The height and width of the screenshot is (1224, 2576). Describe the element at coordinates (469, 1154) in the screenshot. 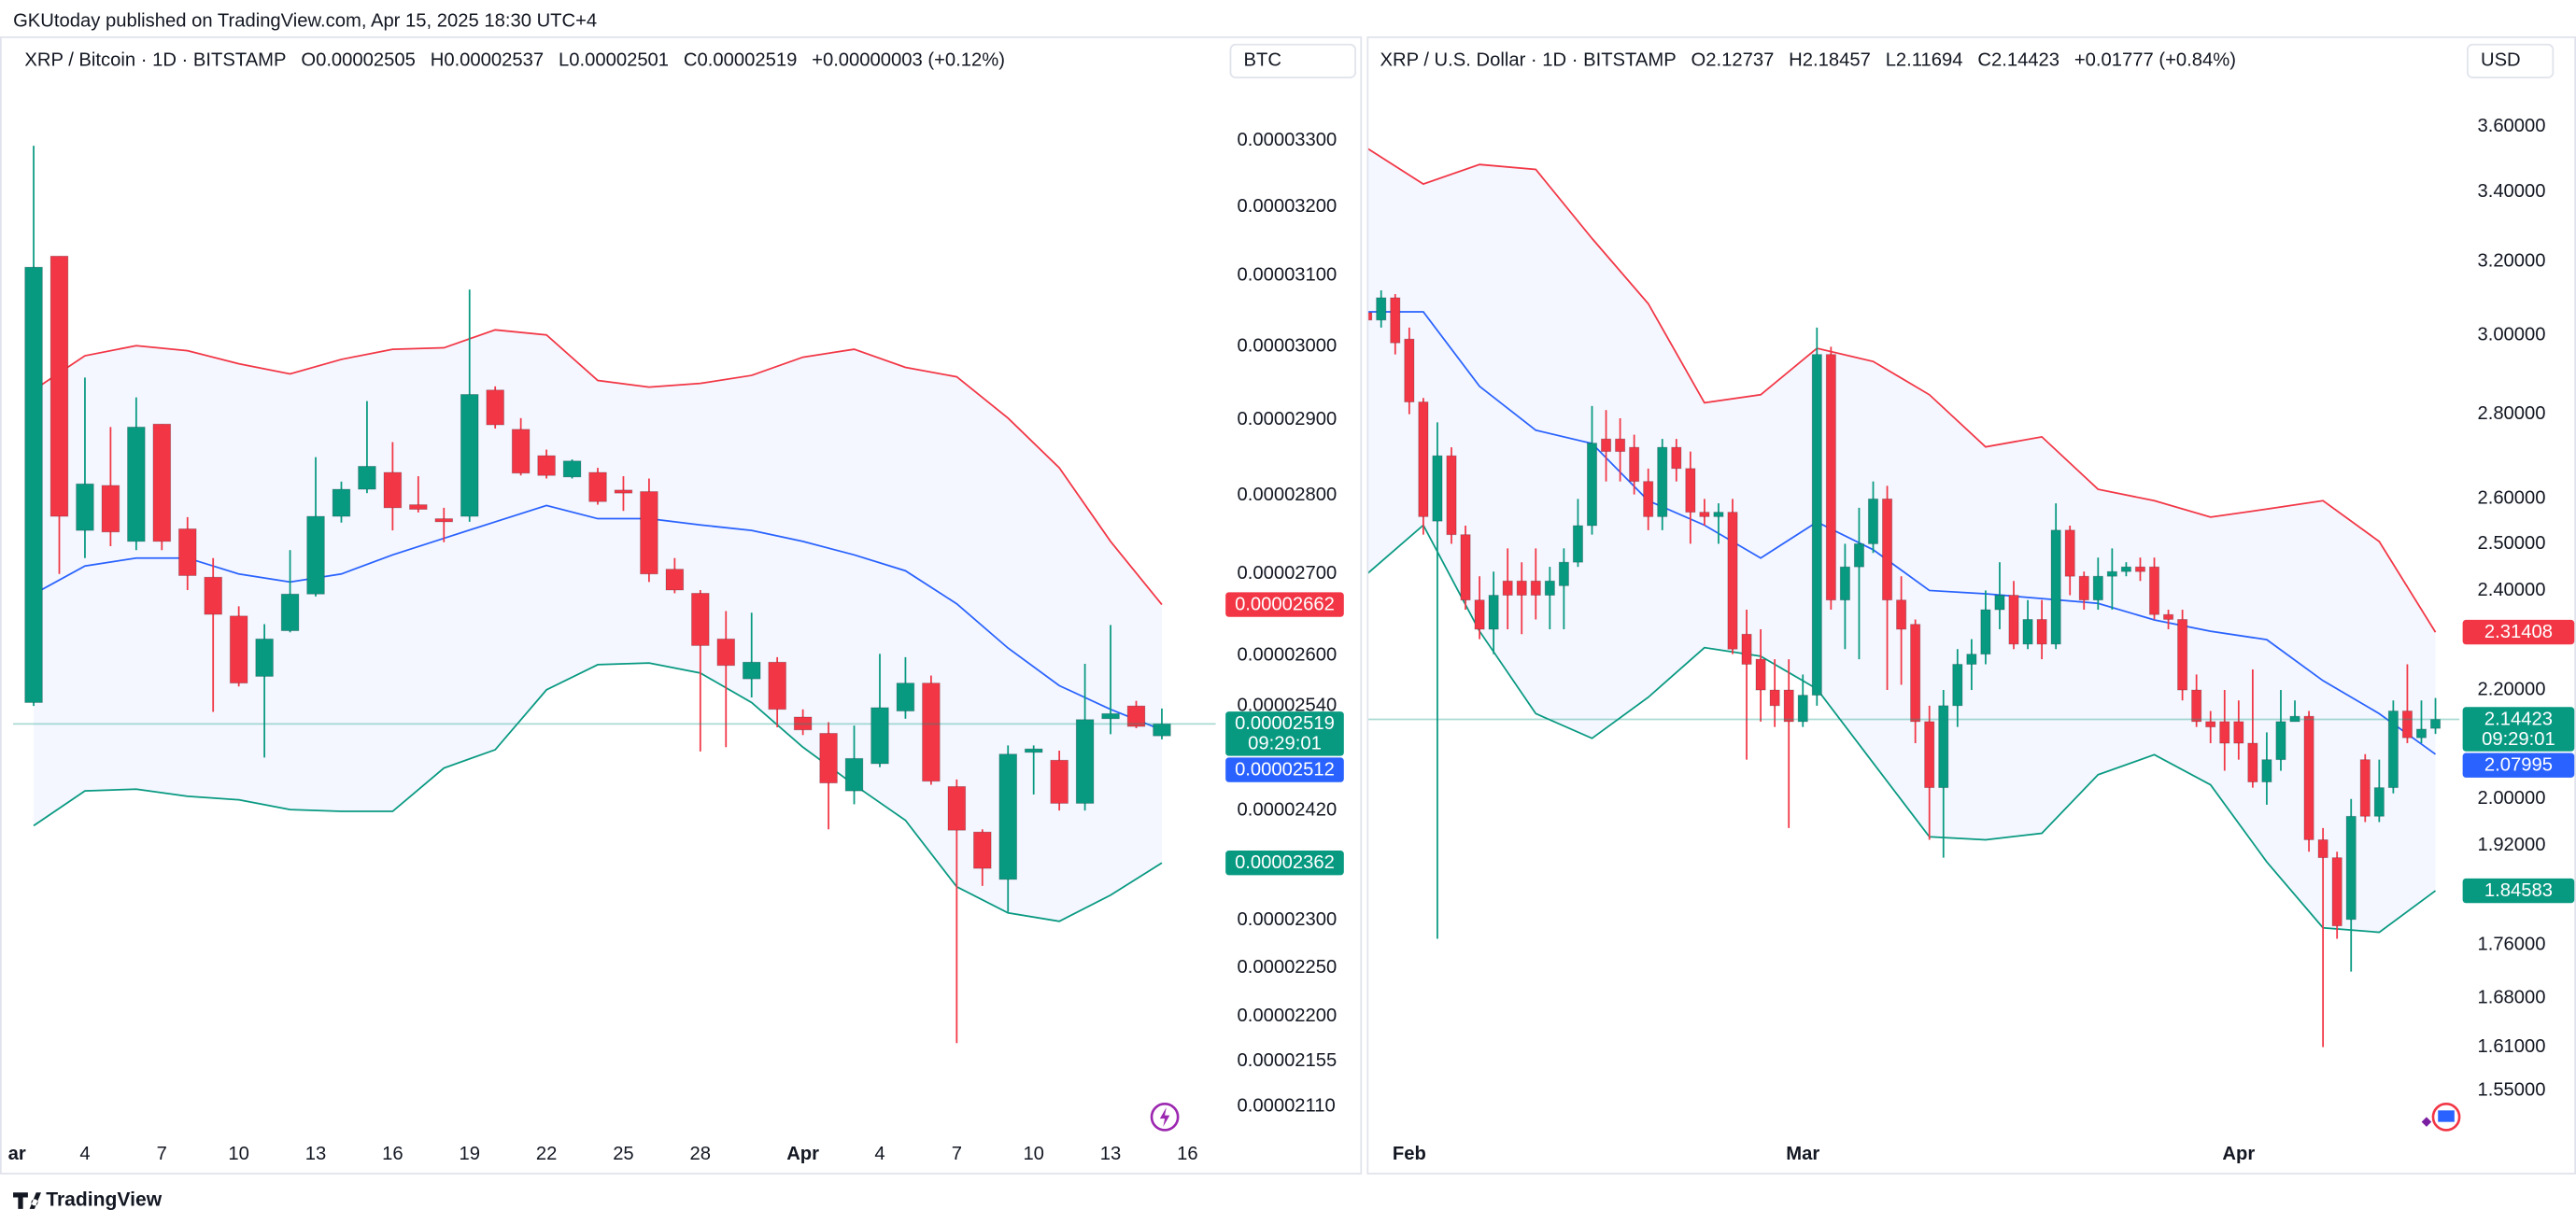

I see `x-tick-label: 19` at that location.